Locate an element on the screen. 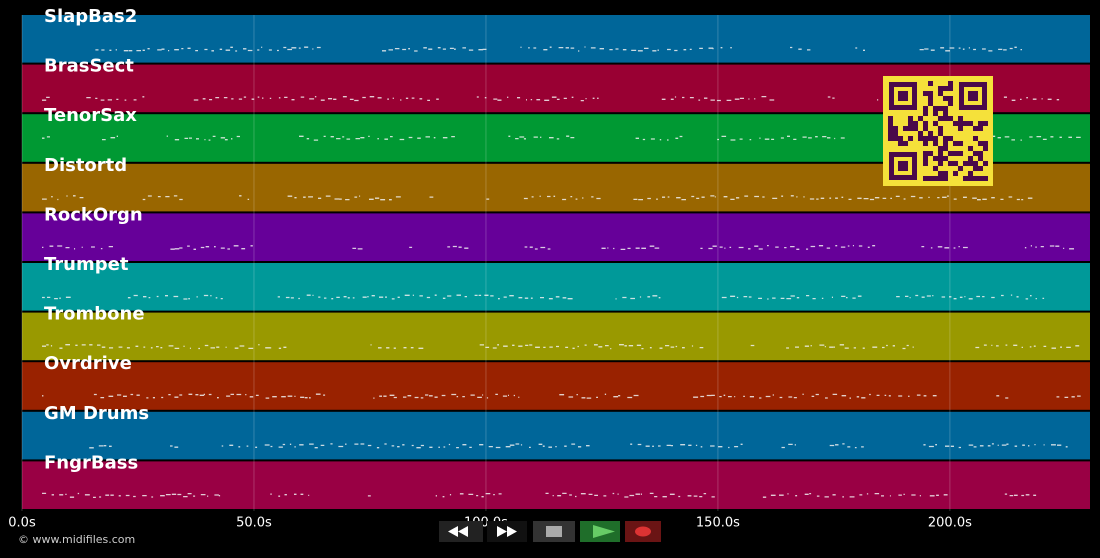  track-name: BrasSect is located at coordinates (89, 66).